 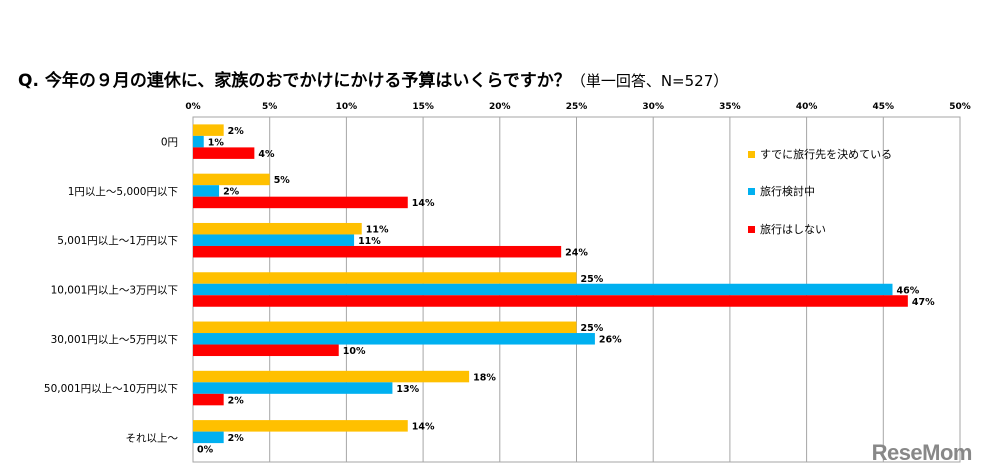 What do you see at coordinates (484, 377) in the screenshot?
I see `data-label: 18%` at bounding box center [484, 377].